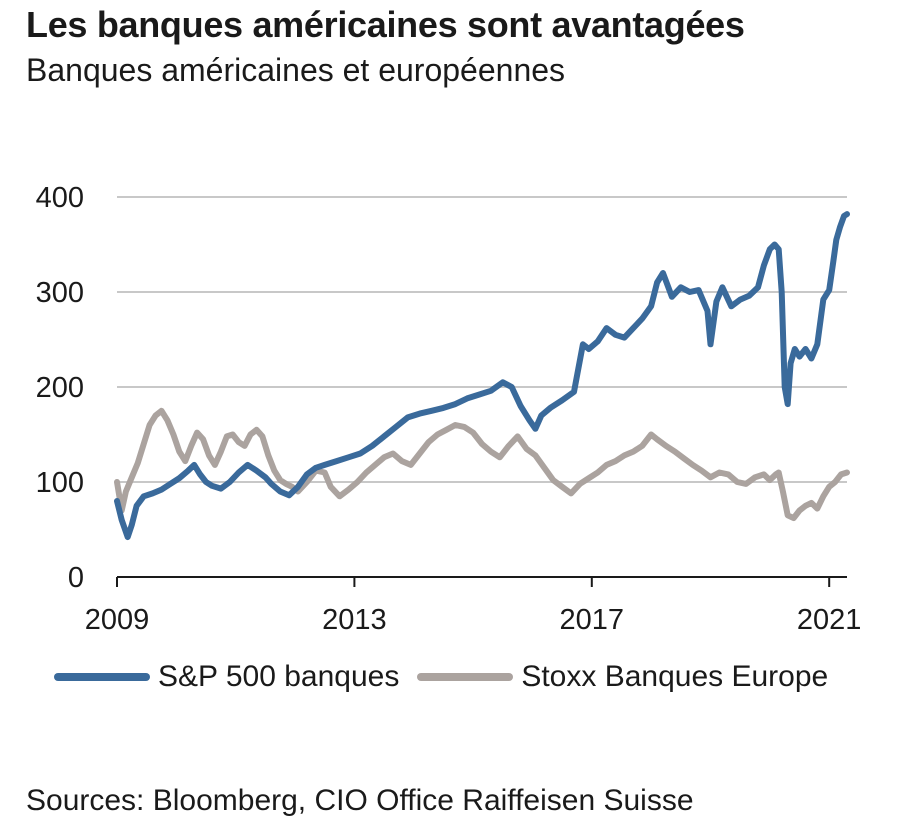 This screenshot has width=907, height=830. Describe the element at coordinates (592, 620) in the screenshot. I see `x-tick-label-2017: 2017` at that location.